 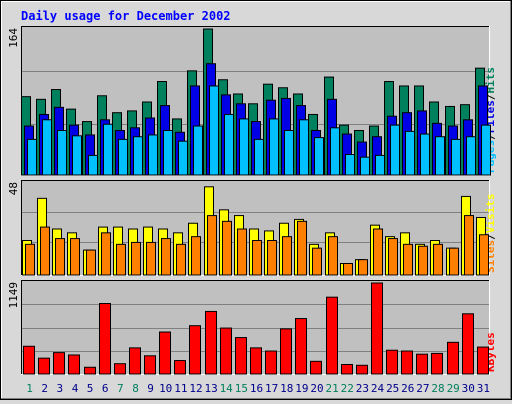 What do you see at coordinates (120, 388) in the screenshot?
I see `x-tick-label-day-7: 7` at bounding box center [120, 388].